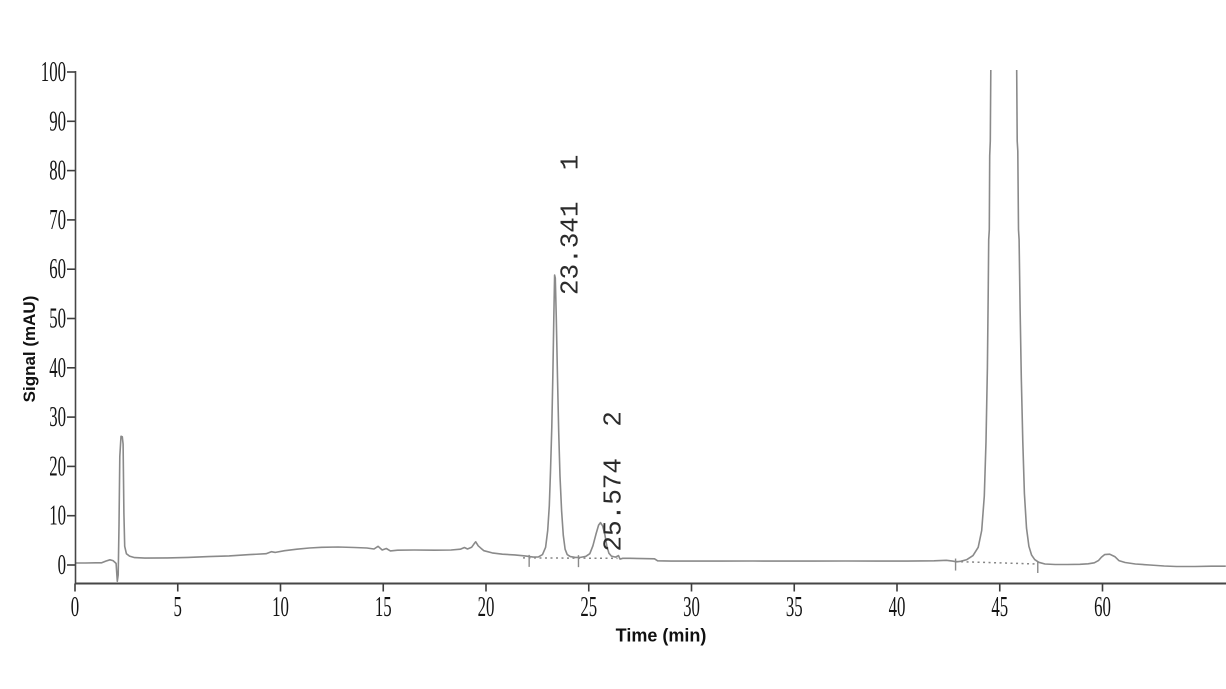  I want to click on x-tick-label: 0, so click(75, 607).